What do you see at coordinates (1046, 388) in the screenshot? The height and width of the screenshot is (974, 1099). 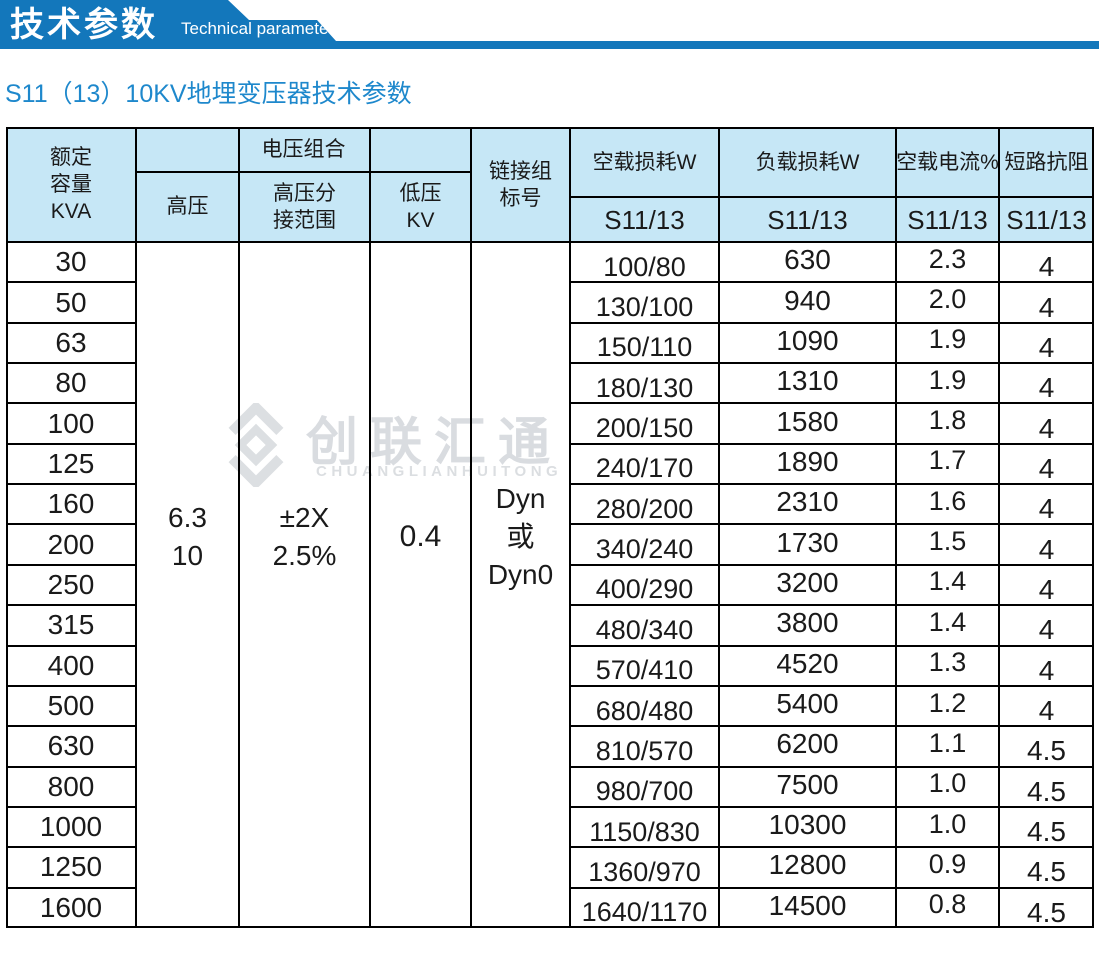 I see `cell-impedance-row4: 4` at bounding box center [1046, 388].